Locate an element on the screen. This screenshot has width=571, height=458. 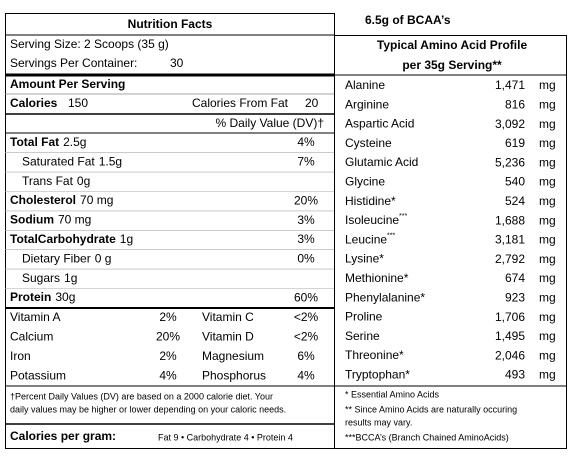
amino-name: Isoleucine*** is located at coordinates (376, 220).